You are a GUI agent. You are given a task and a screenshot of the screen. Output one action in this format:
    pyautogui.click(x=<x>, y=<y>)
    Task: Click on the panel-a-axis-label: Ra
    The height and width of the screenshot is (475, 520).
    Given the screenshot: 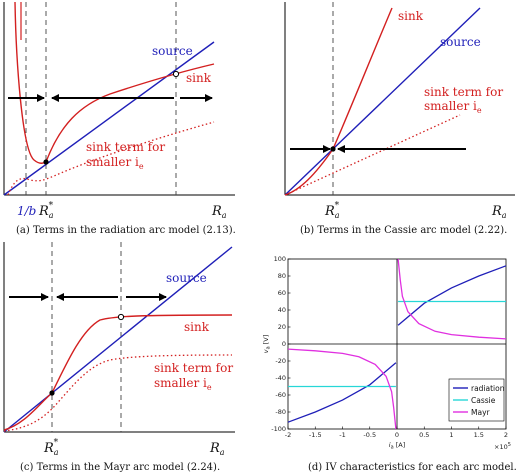 What is the action you would take?
    pyautogui.click(x=219, y=212)
    